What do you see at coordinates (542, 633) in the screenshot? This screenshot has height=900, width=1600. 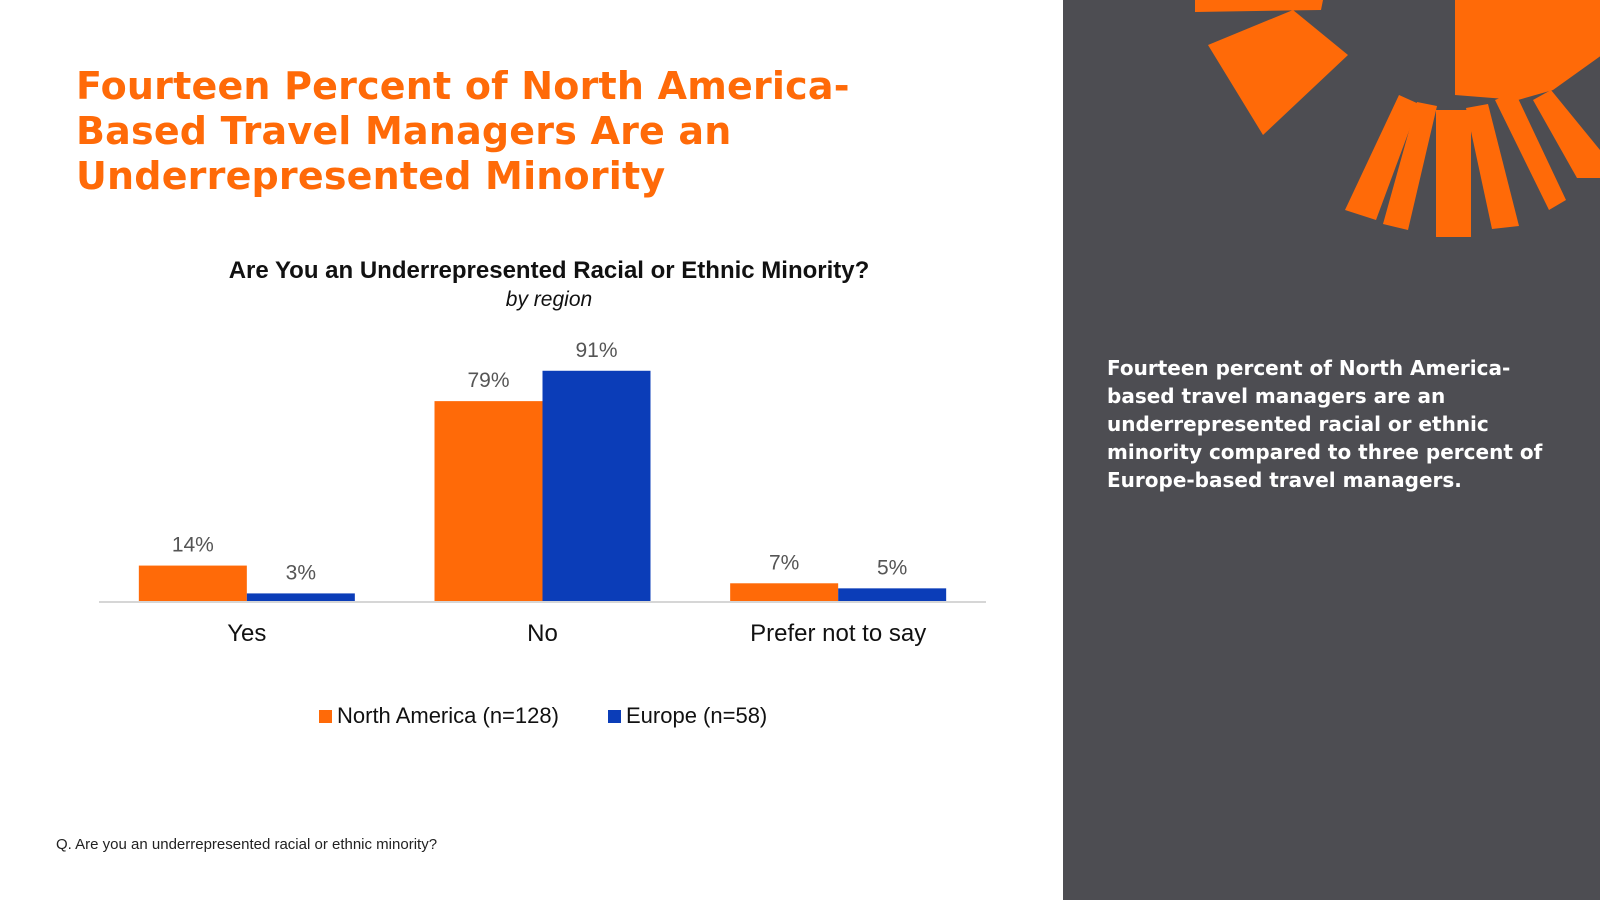 I see `x-tick-label: No` at bounding box center [542, 633].